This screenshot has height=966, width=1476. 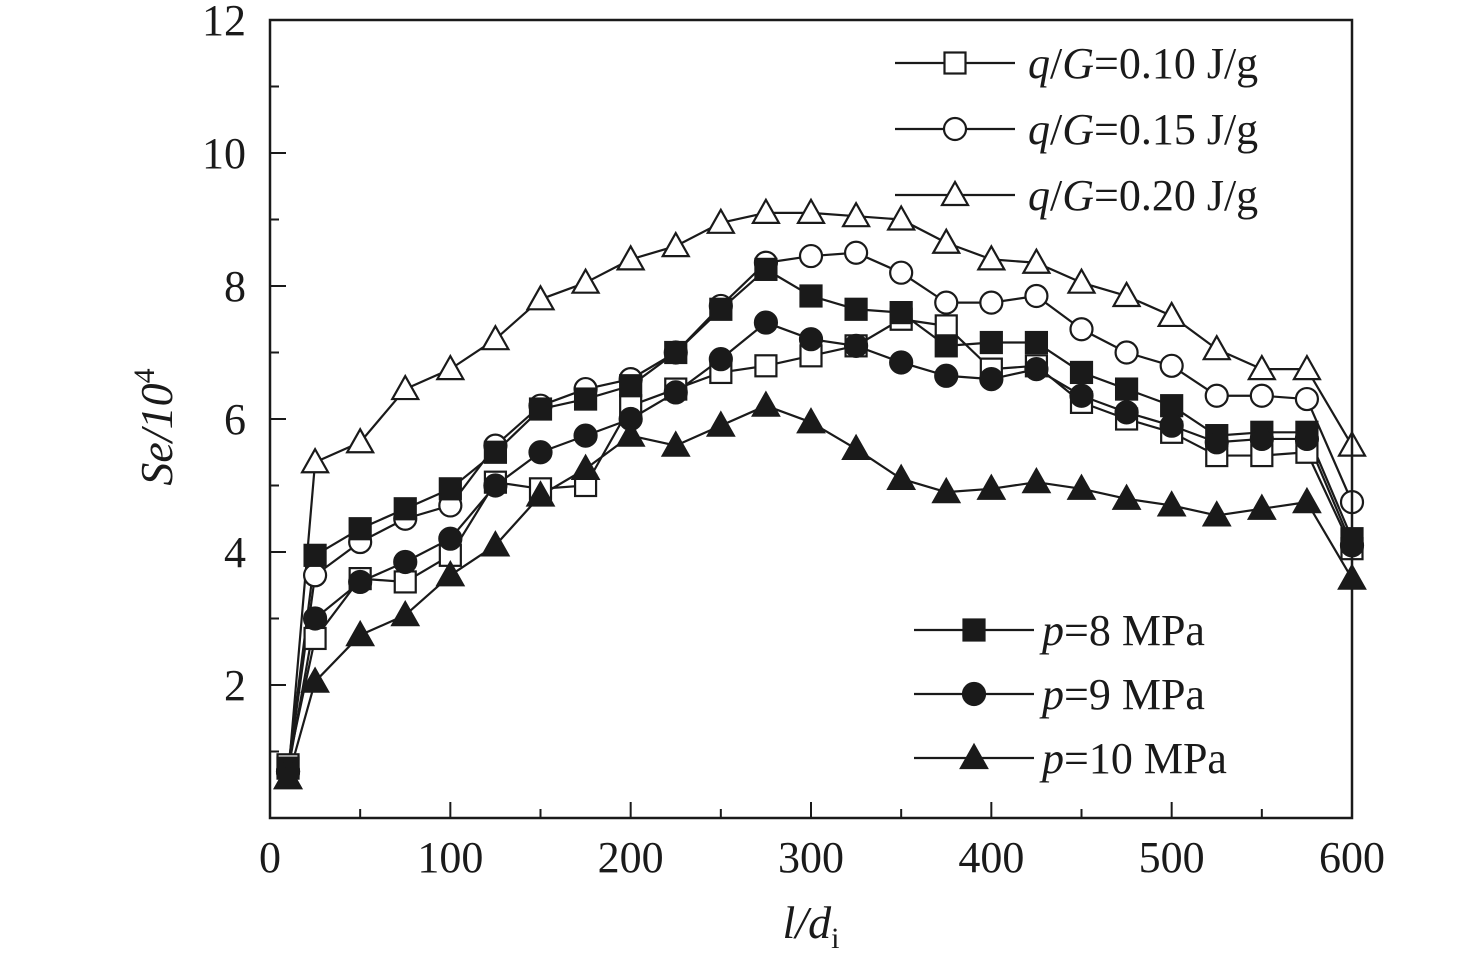 I want to click on y-tick-label: 8, so click(x=235, y=286).